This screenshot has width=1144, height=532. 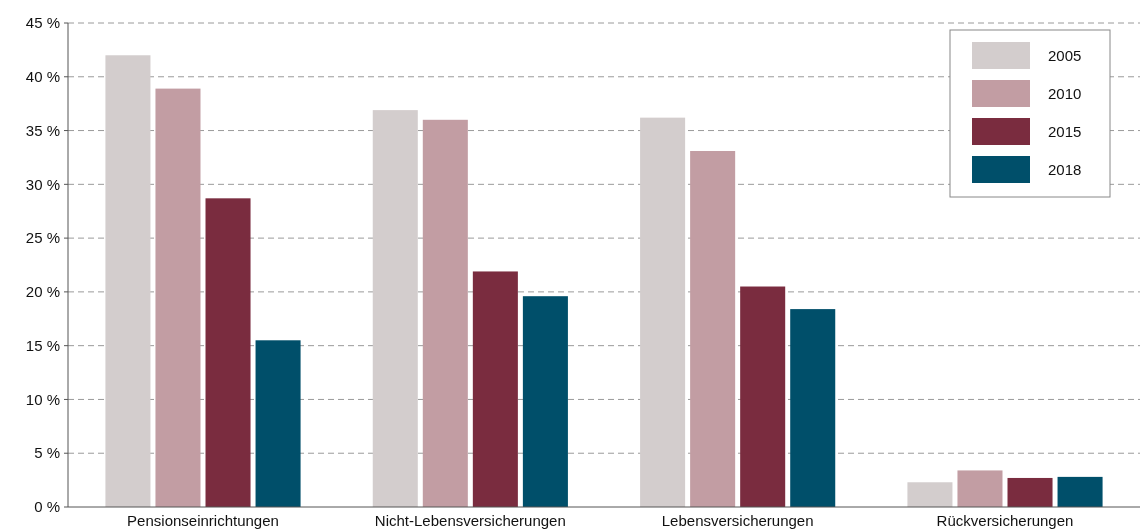 What do you see at coordinates (737, 520) in the screenshot?
I see `x-tick-label: Lebensversicherungen` at bounding box center [737, 520].